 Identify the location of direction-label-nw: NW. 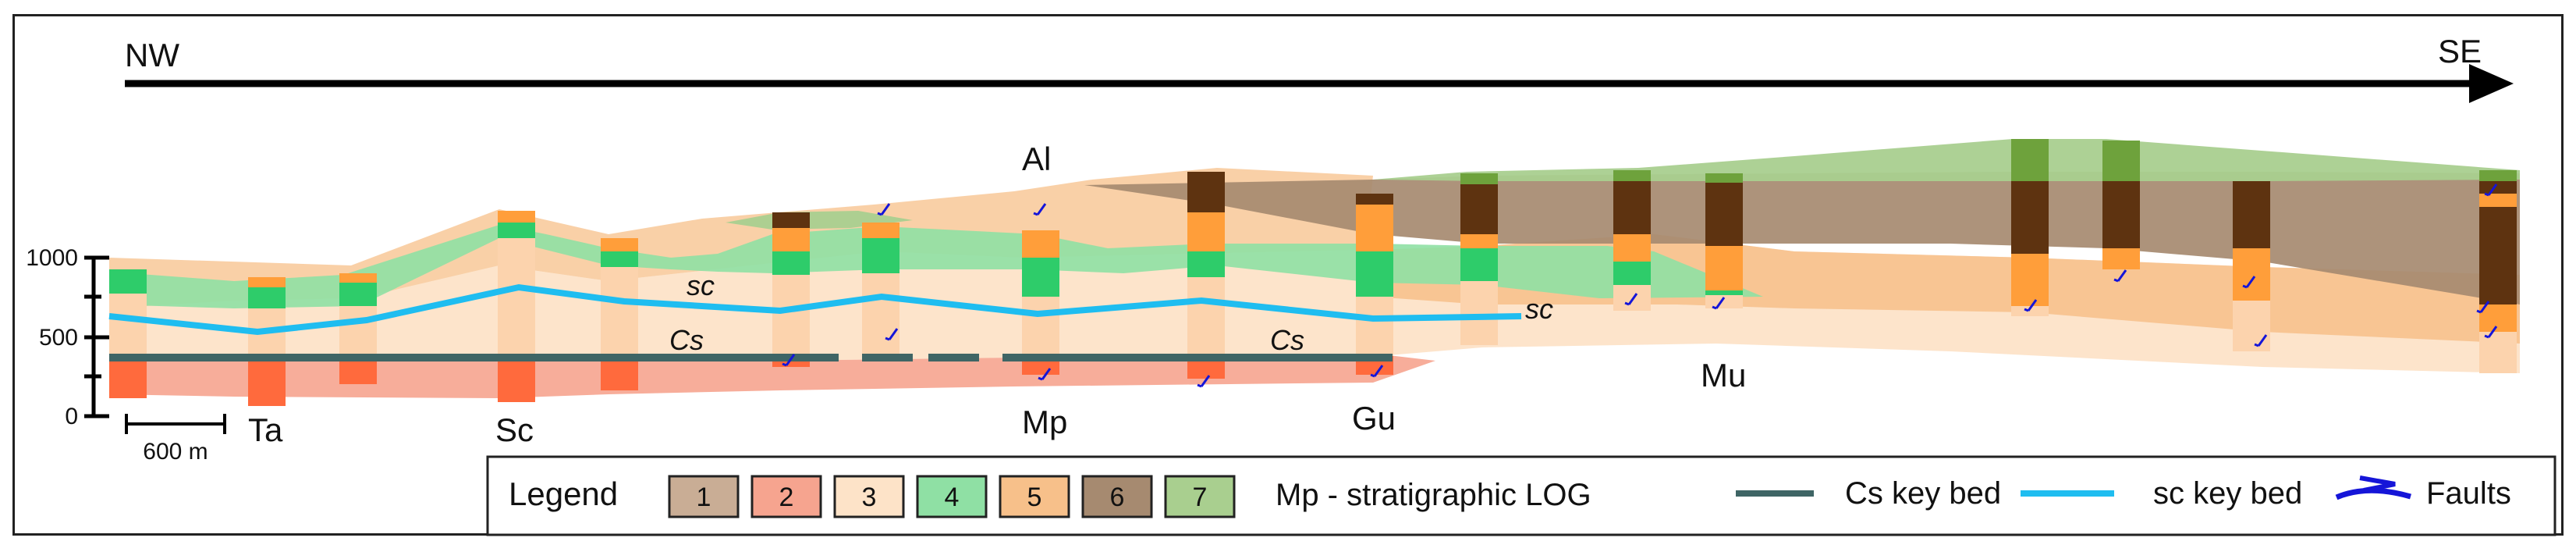
(152, 55).